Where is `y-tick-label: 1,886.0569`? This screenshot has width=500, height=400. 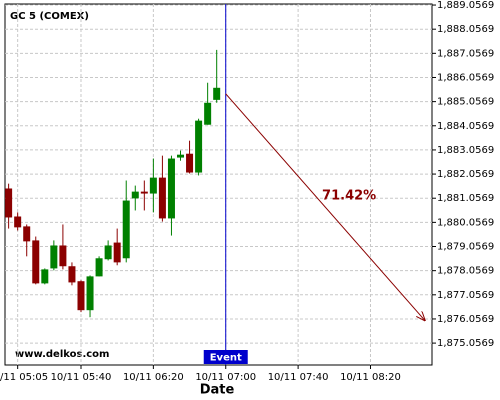
y-tick-label: 1,886.0569 is located at coordinates (465, 77).